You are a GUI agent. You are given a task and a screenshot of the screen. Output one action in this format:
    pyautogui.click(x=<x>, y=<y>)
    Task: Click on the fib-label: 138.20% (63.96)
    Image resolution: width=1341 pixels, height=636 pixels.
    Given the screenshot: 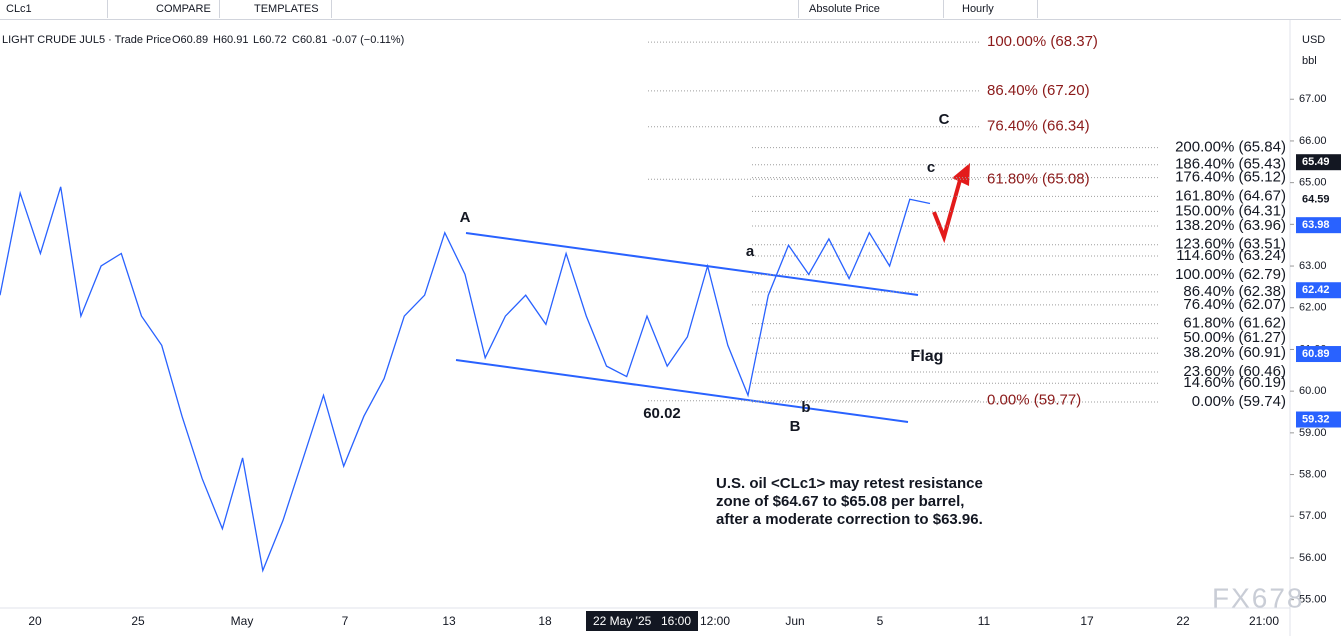 What is the action you would take?
    pyautogui.click(x=1230, y=225)
    